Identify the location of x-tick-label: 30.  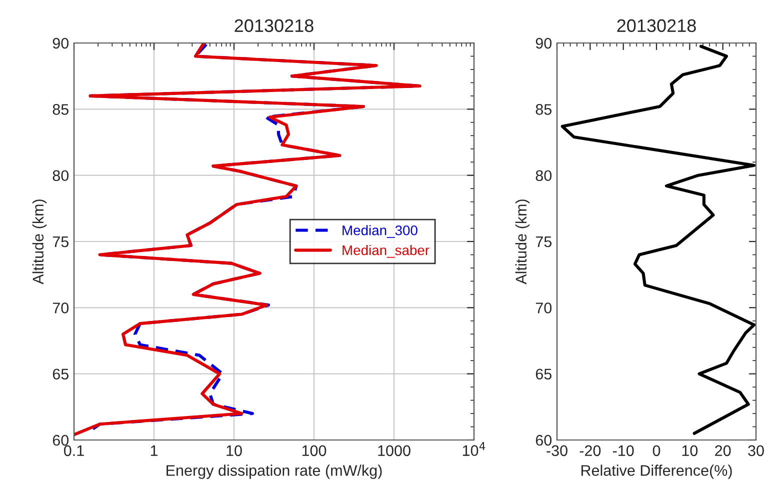
(756, 450).